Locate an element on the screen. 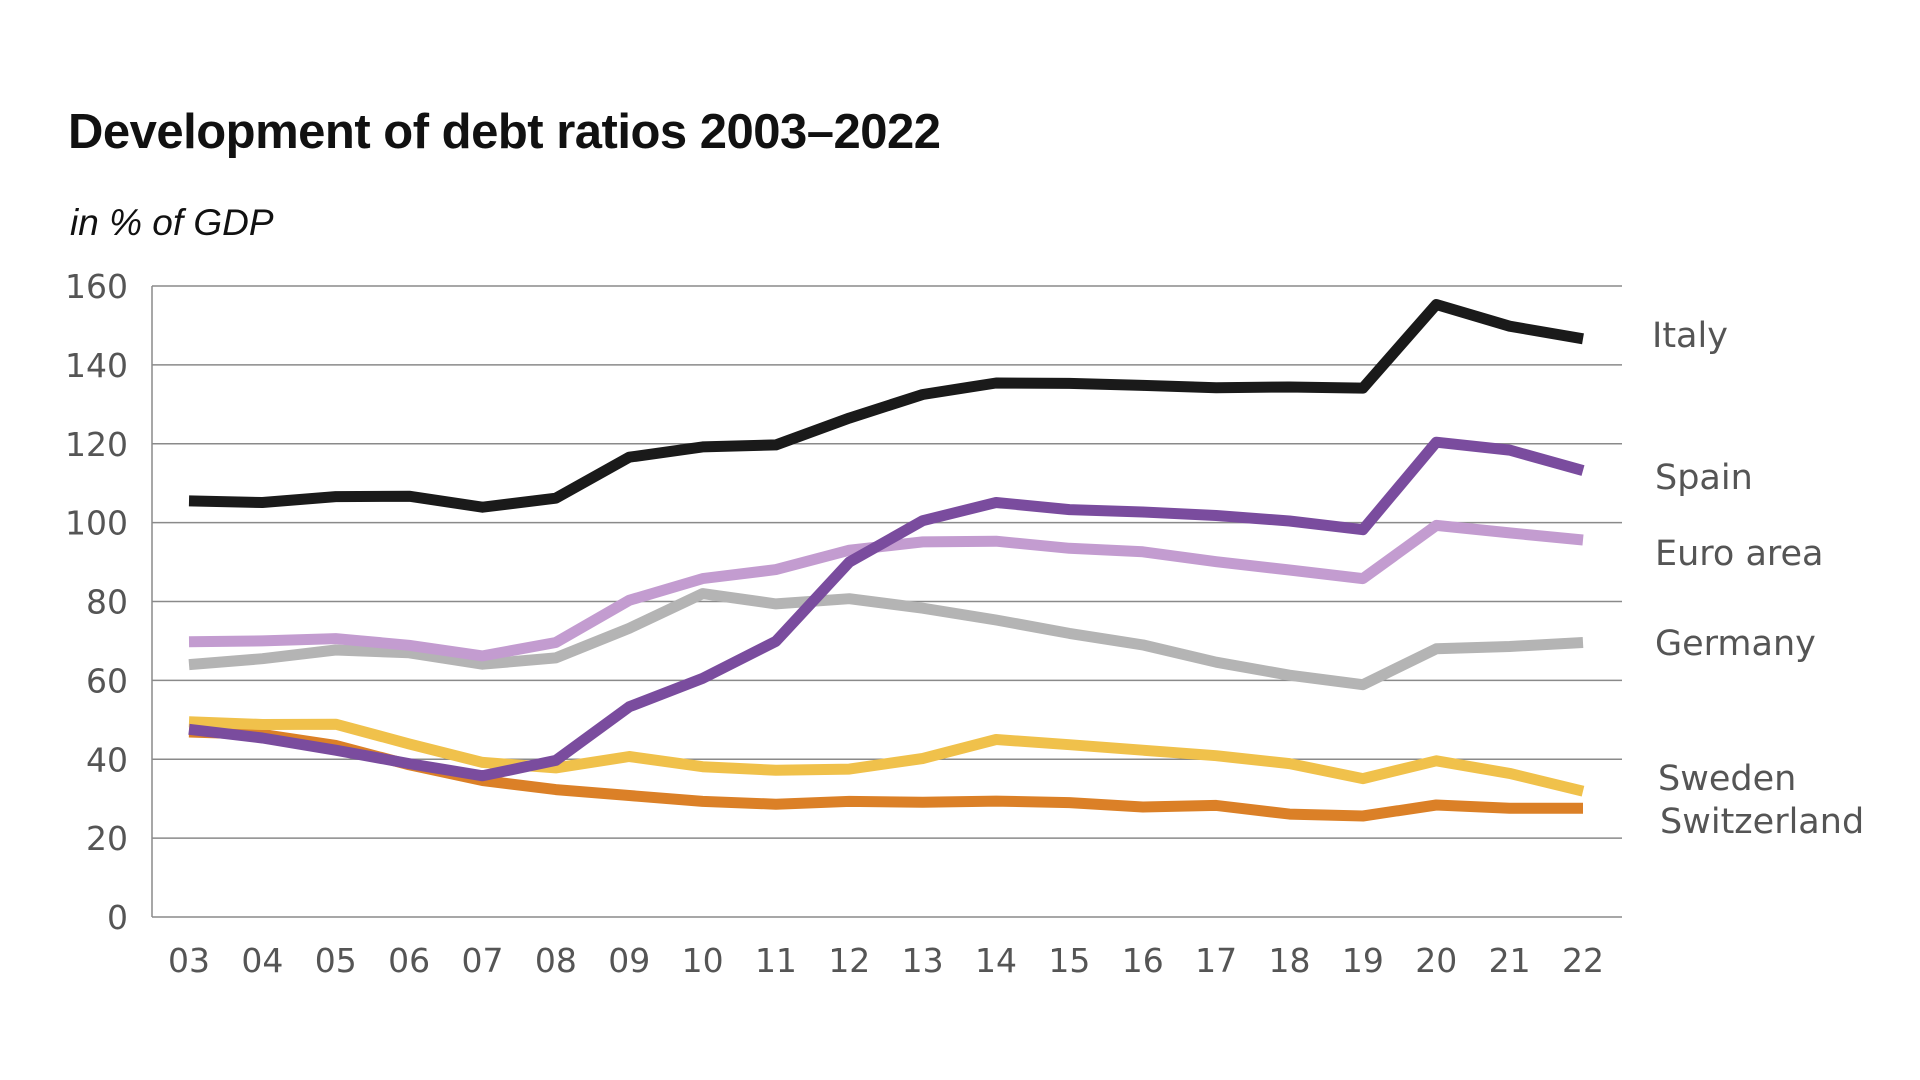 The width and height of the screenshot is (1920, 1080). series-label-spain: Spain is located at coordinates (1704, 478).